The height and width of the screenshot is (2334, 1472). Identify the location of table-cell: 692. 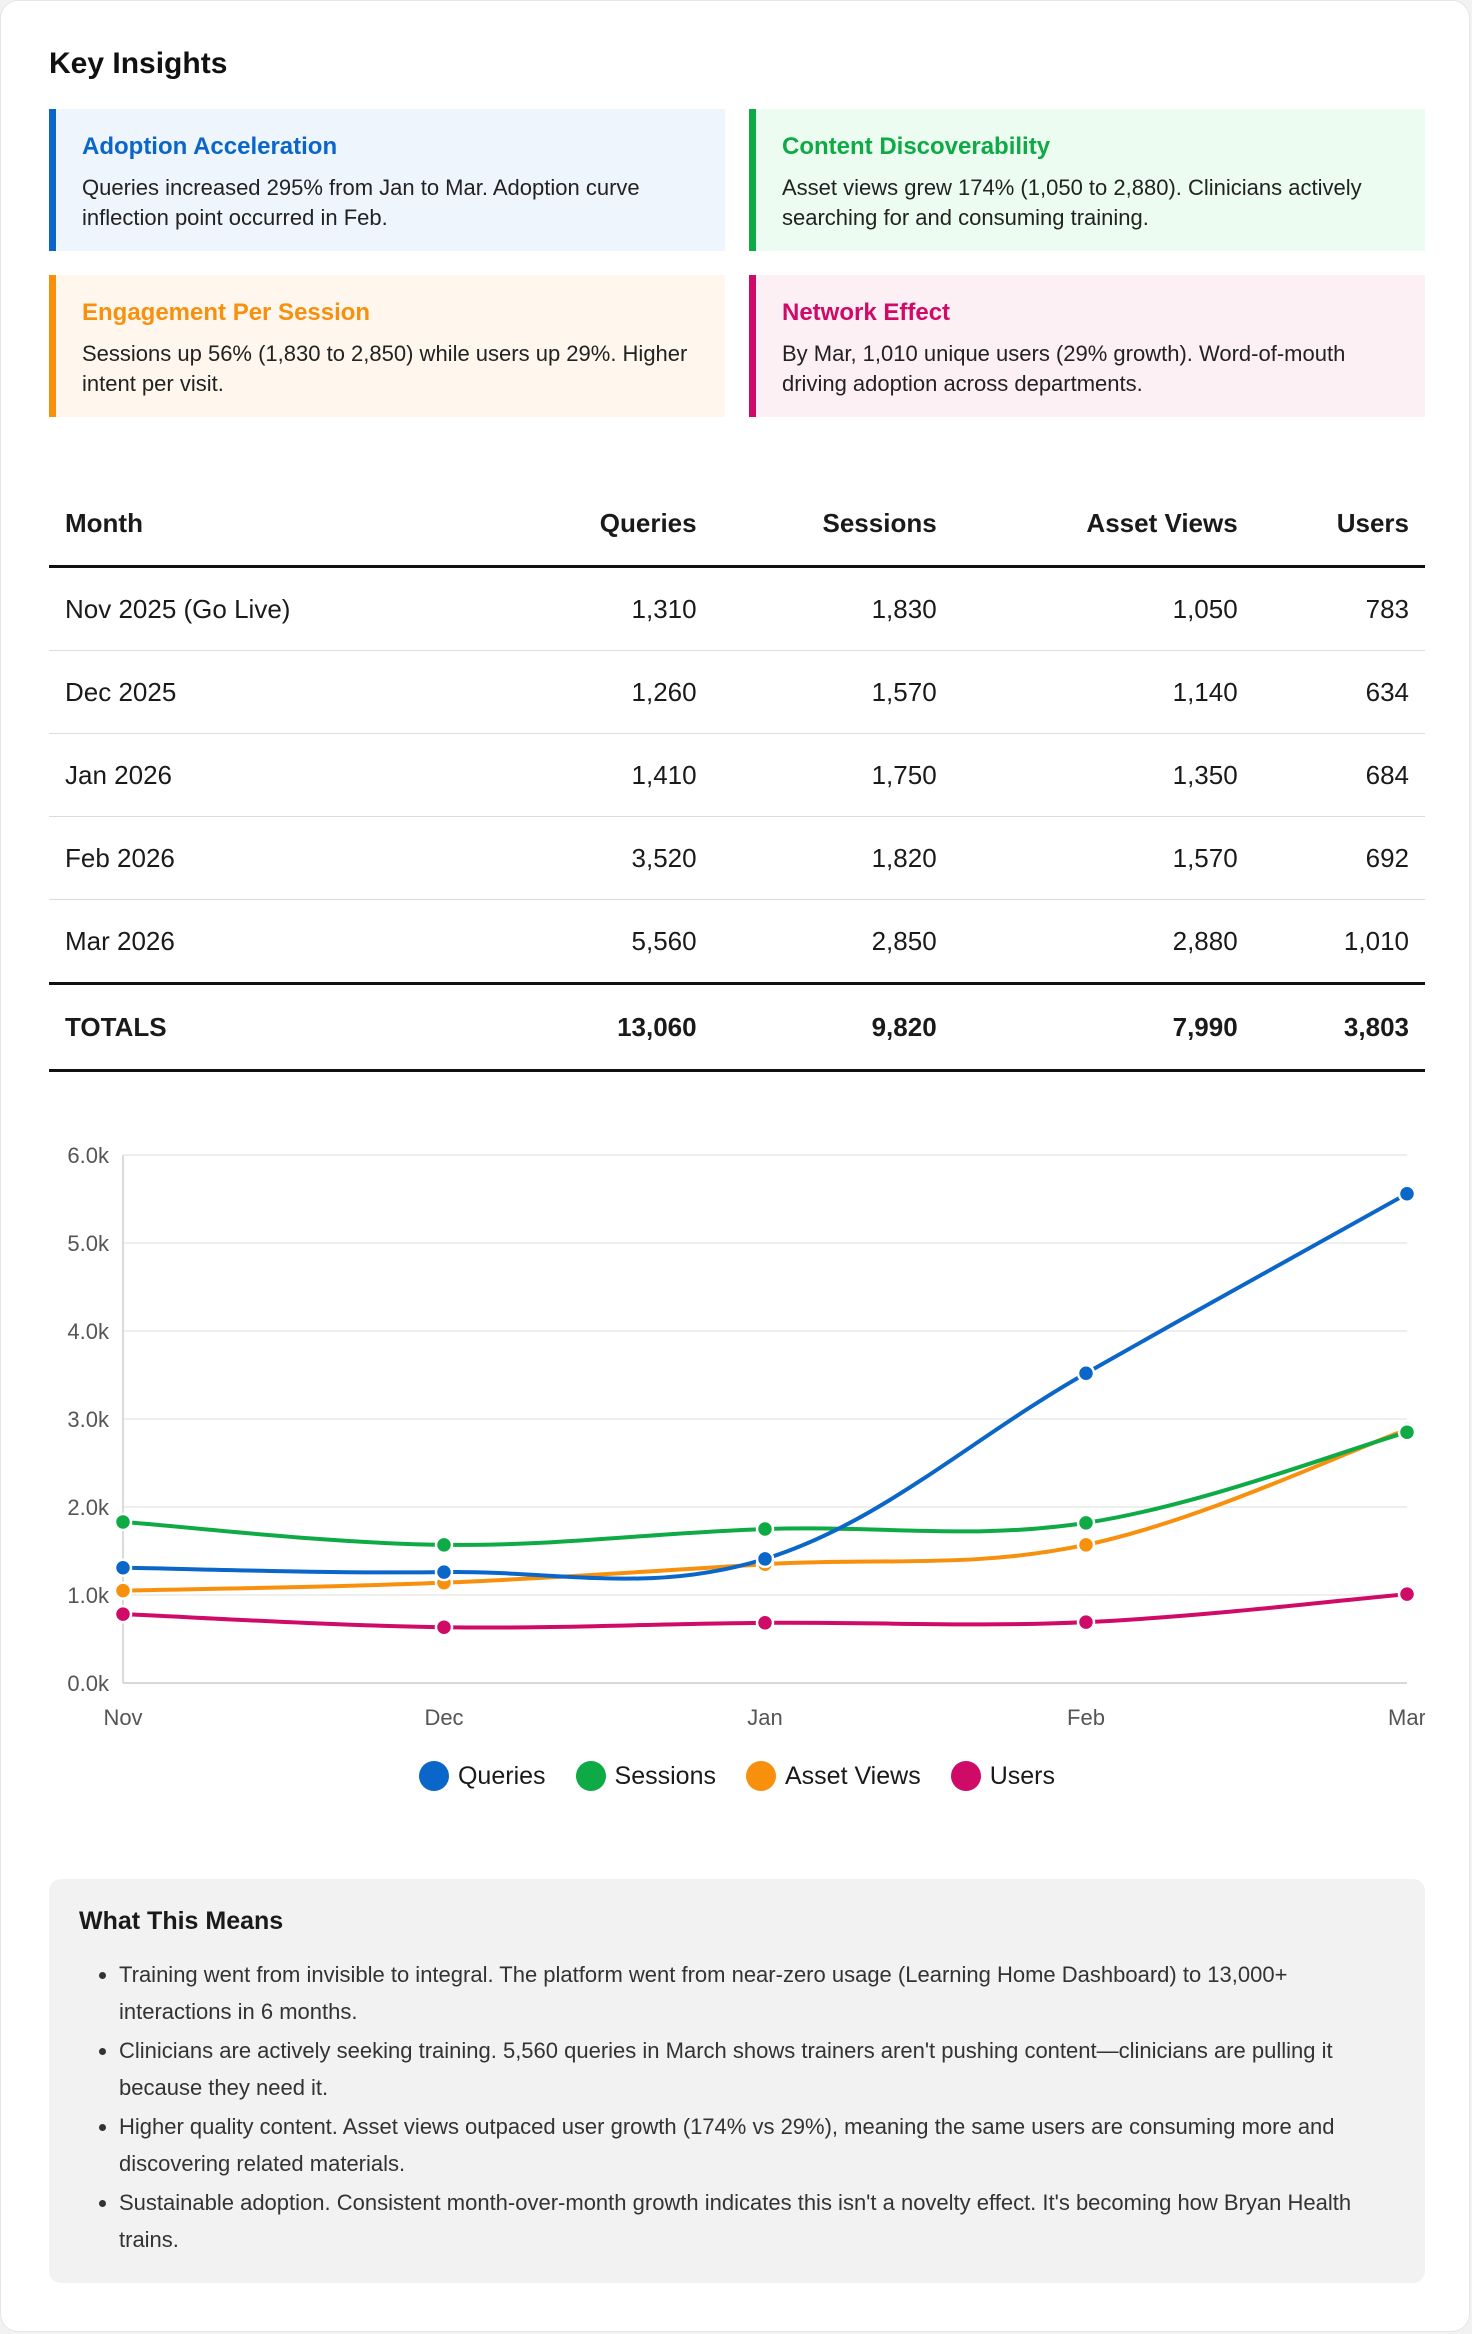
(1339, 858).